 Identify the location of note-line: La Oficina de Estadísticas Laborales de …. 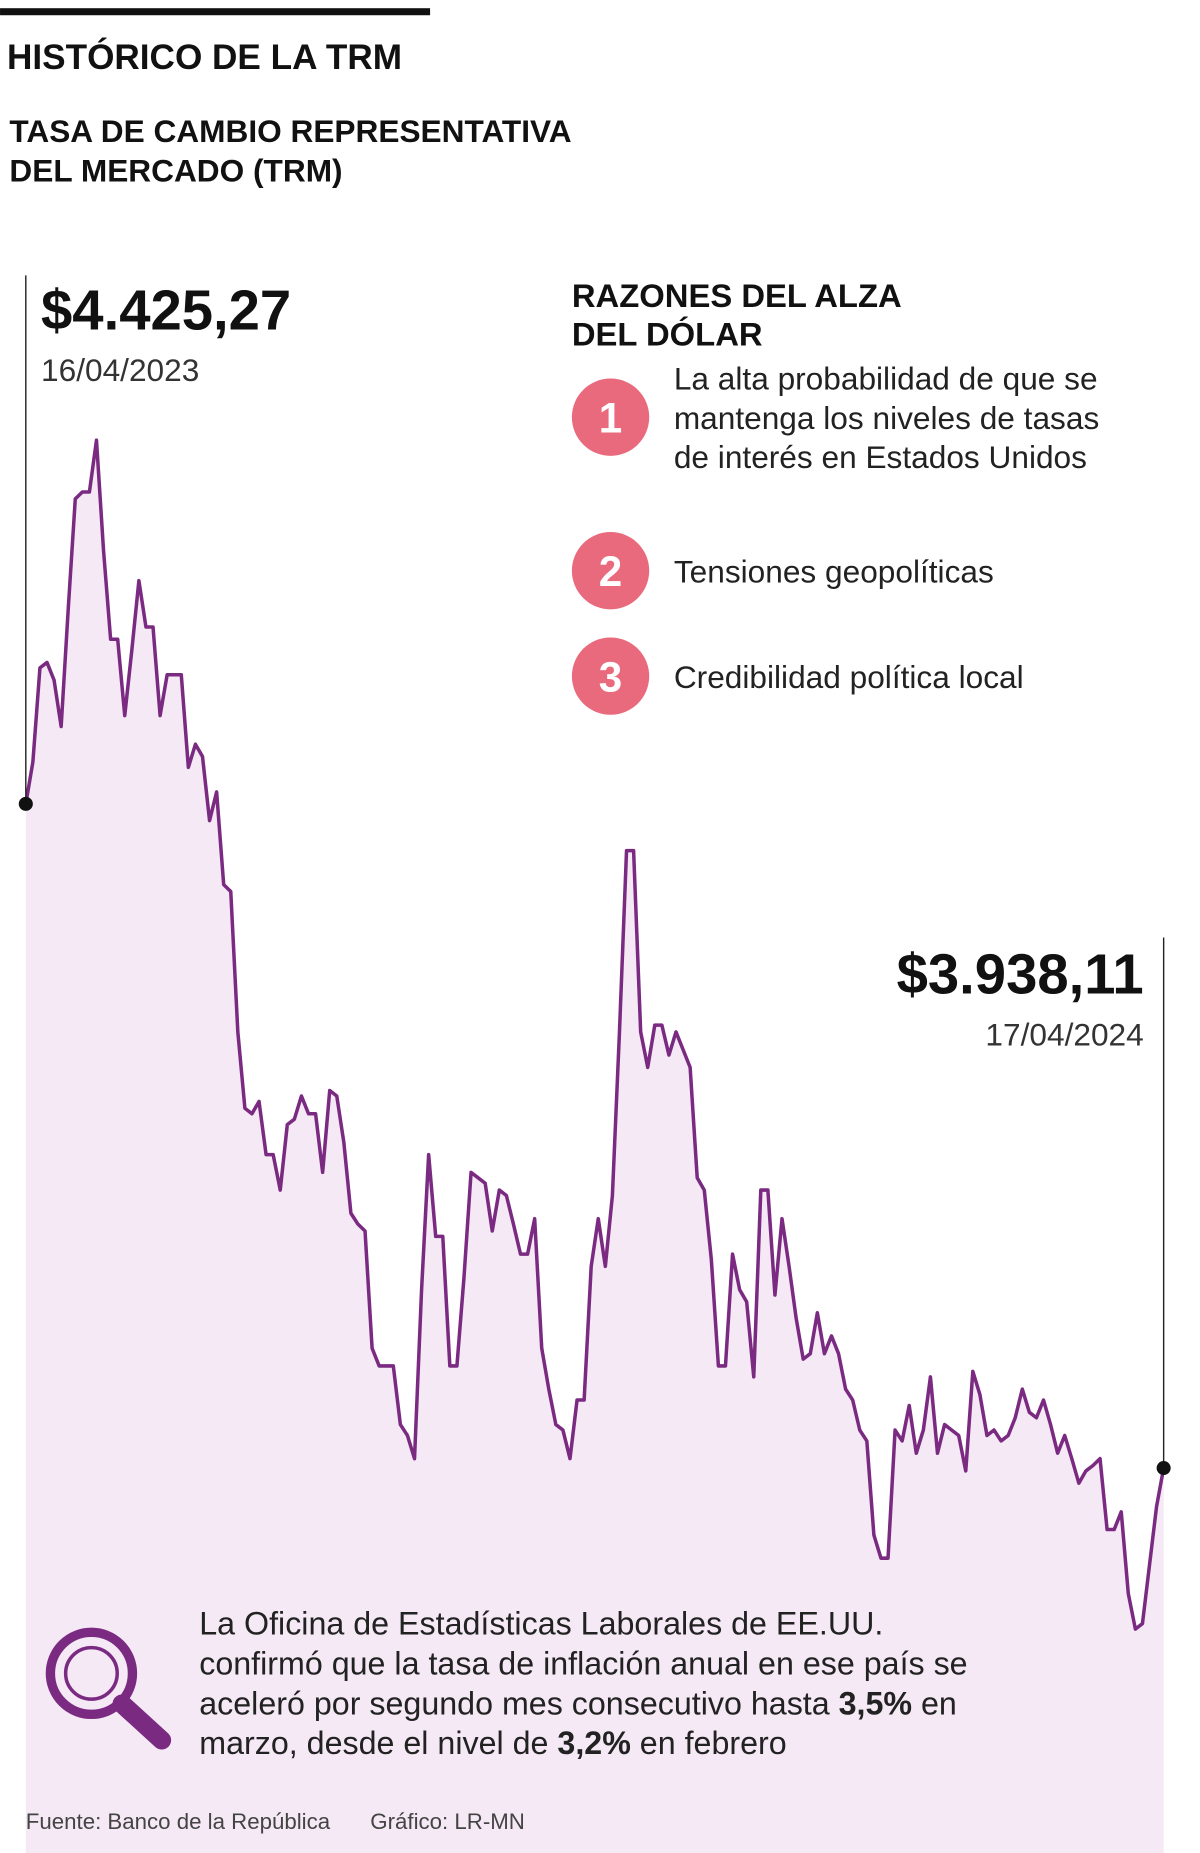
(541, 1624).